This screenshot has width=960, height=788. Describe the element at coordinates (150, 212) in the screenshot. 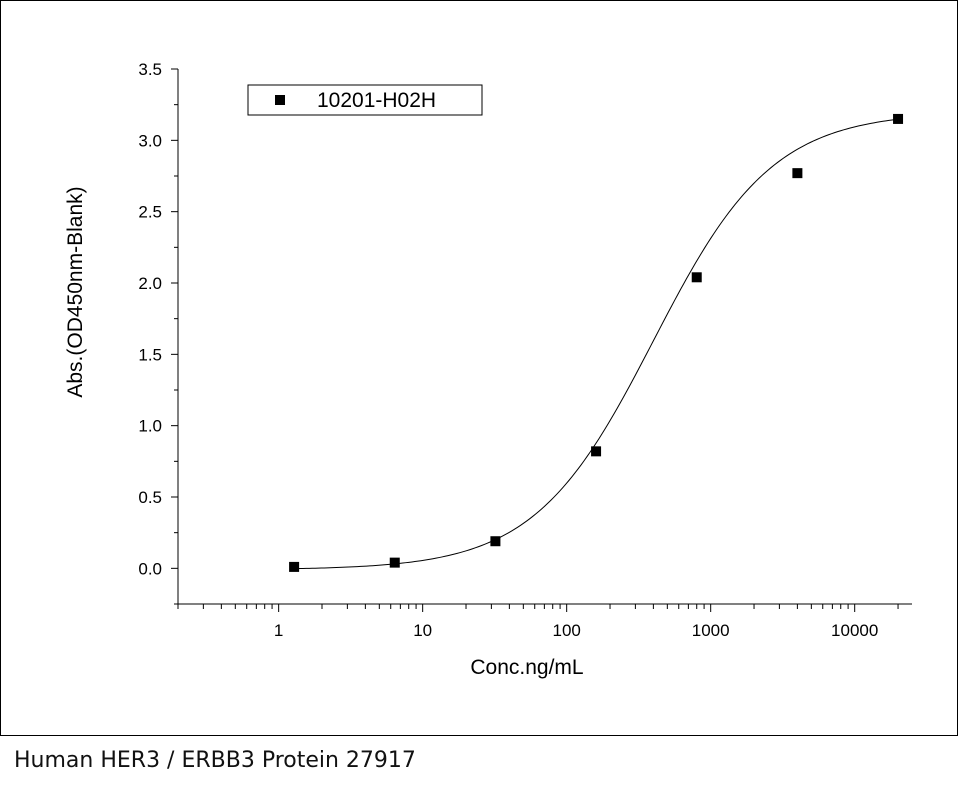

I see `y-tick-label: 2.5` at that location.